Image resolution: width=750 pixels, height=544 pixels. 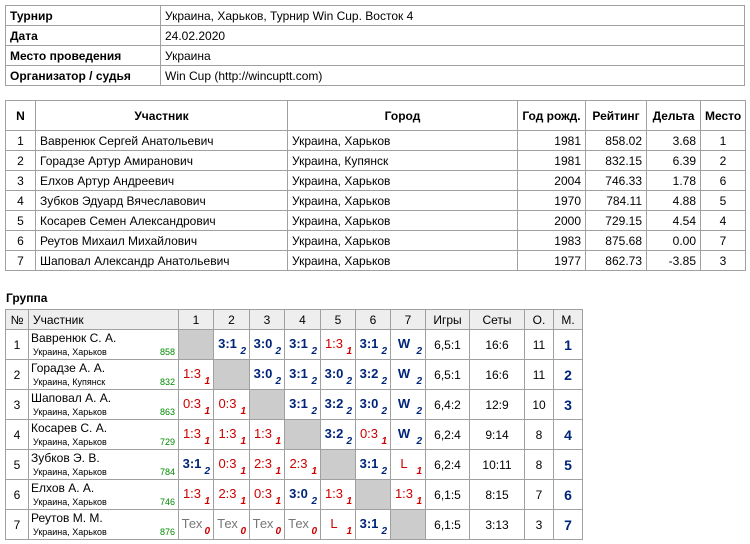 What do you see at coordinates (161, 160) in the screenshot?
I see `cell: Горадзе Артур Амиранович` at bounding box center [161, 160].